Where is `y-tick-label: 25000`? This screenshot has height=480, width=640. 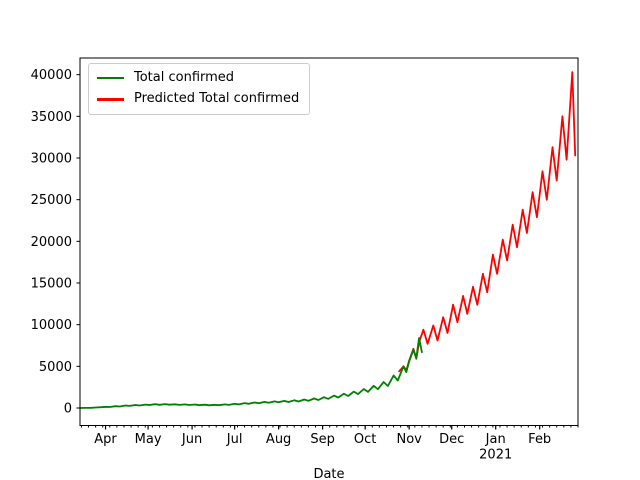 y-tick-label: 25000 is located at coordinates (51, 200).